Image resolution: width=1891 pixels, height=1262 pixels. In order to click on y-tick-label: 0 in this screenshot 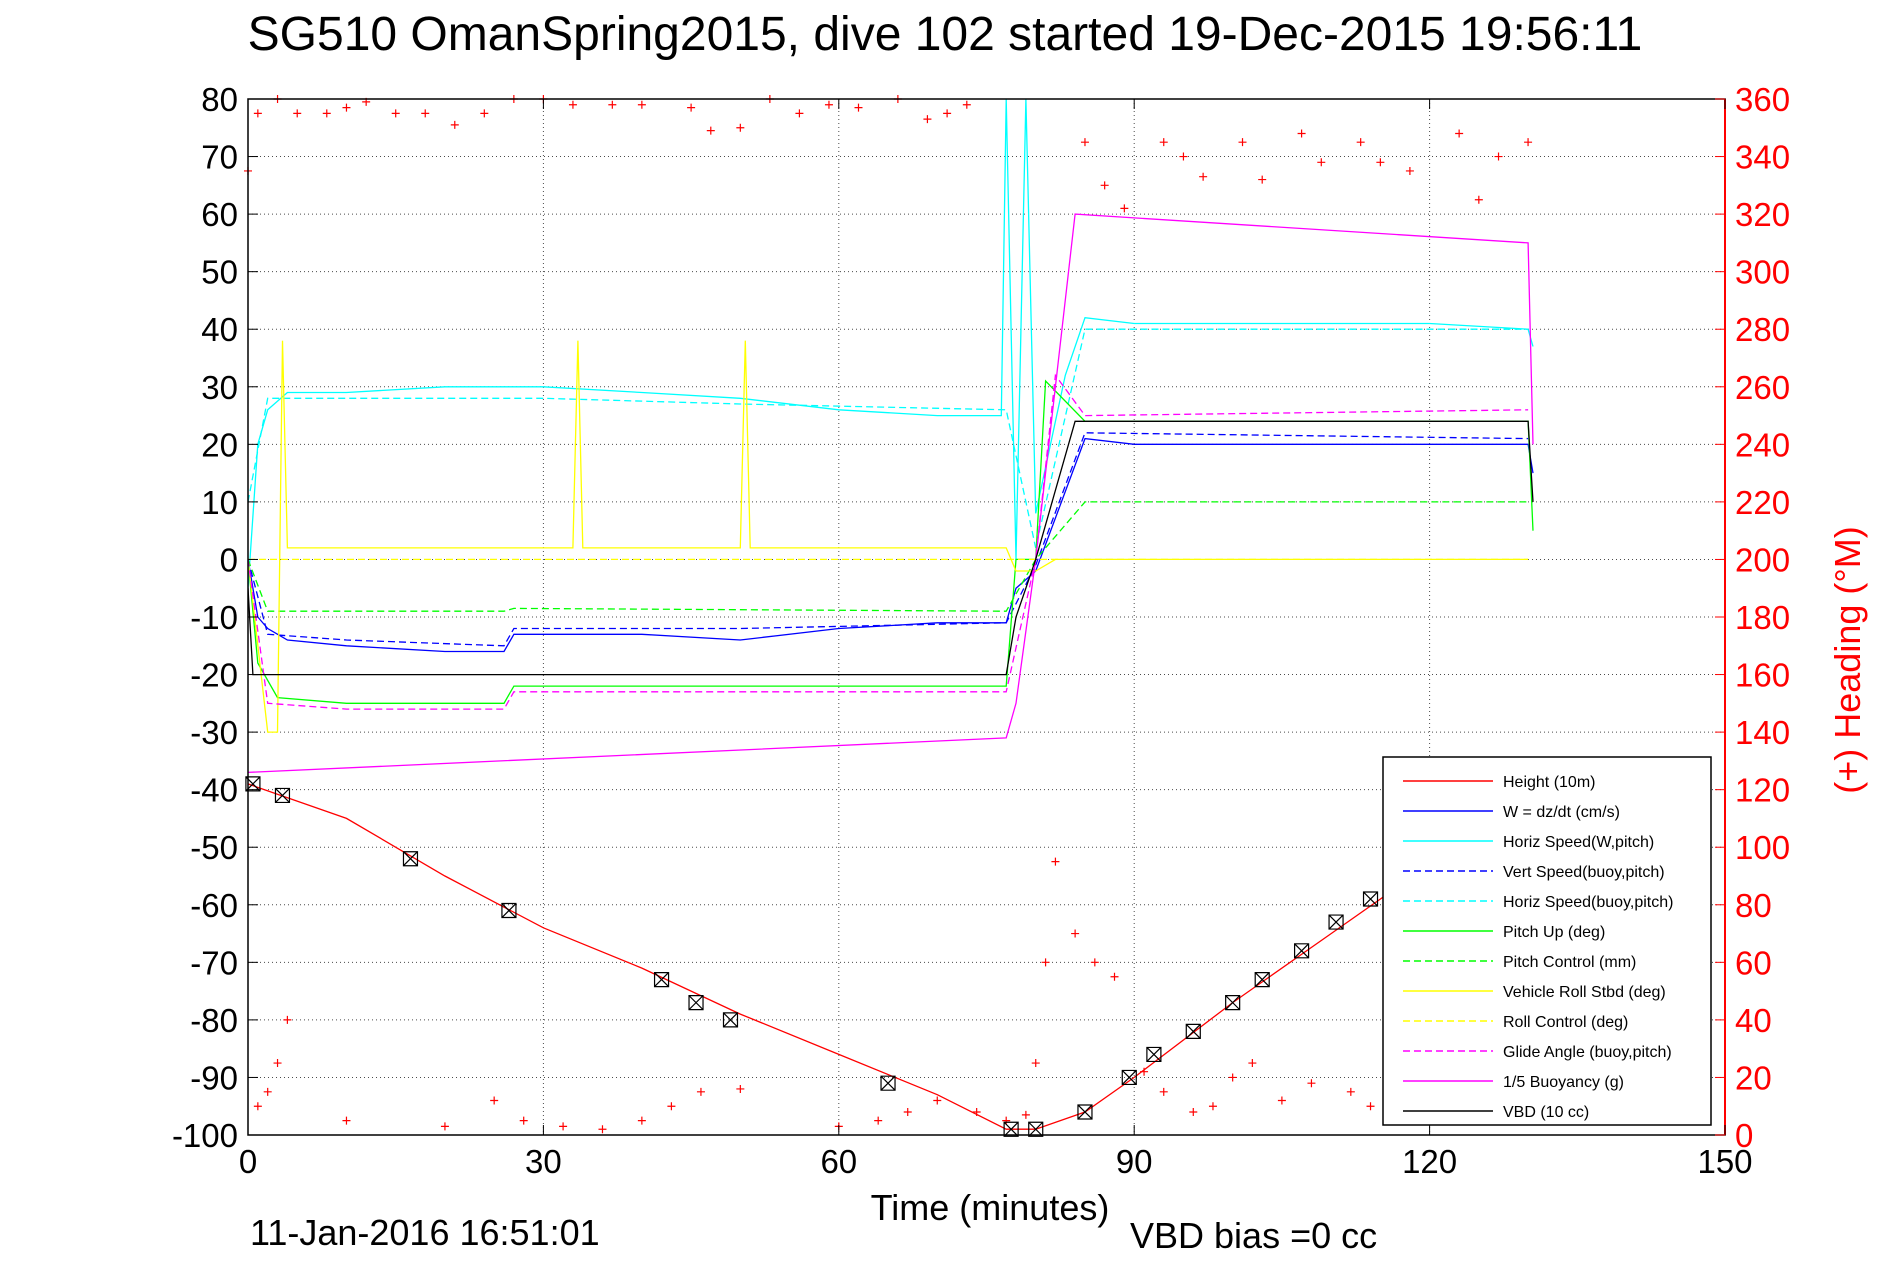, I will do `click(229, 559)`.